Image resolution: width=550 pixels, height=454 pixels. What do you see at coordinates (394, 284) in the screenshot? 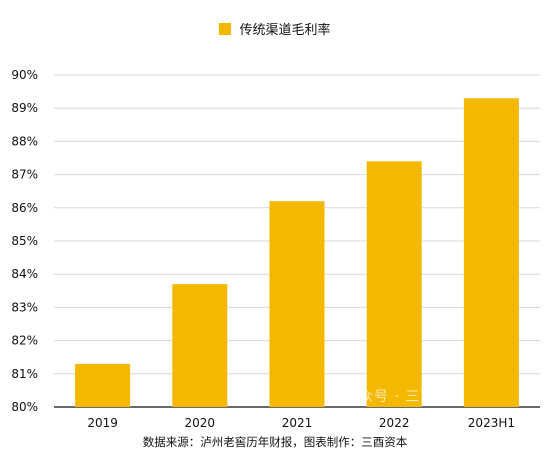
I see `bar-2022` at bounding box center [394, 284].